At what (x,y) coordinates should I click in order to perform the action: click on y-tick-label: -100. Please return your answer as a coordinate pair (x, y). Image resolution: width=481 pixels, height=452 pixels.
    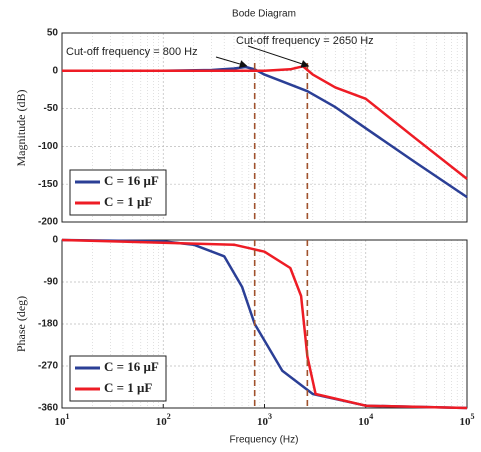
    Looking at the image, I should click on (48, 146).